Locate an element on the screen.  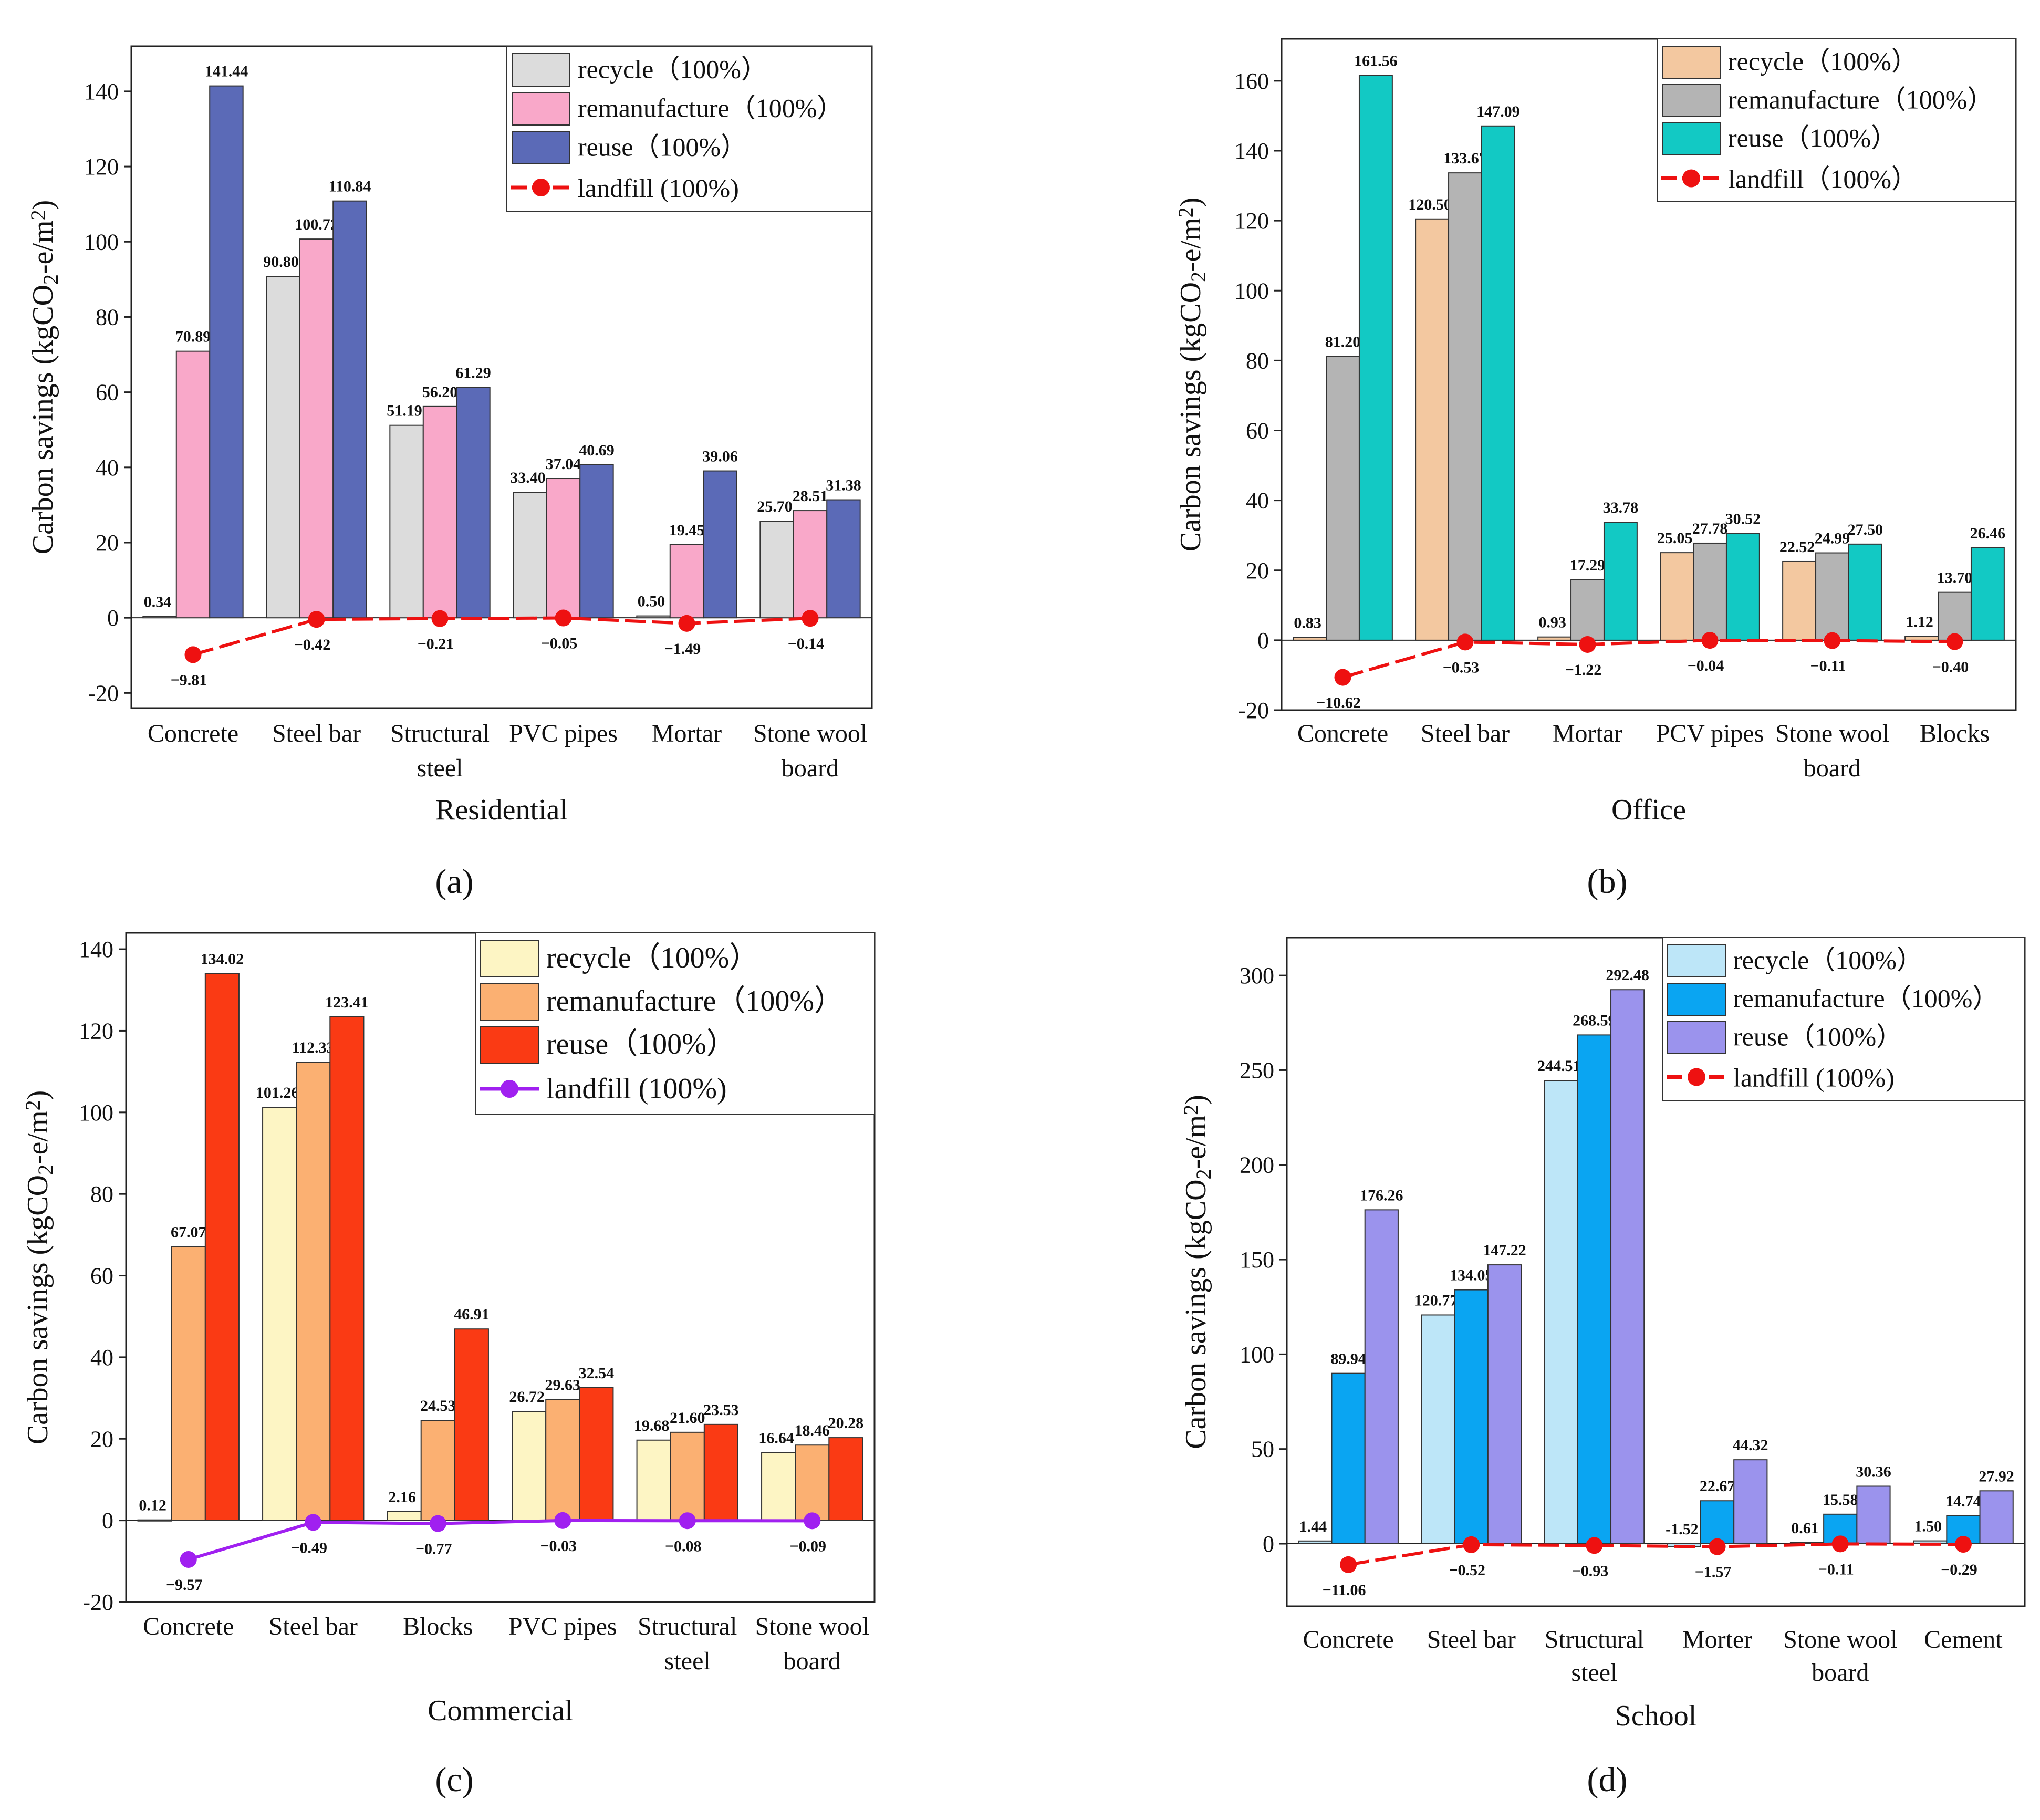
bar-value-label: 25.05 is located at coordinates (1675, 538).